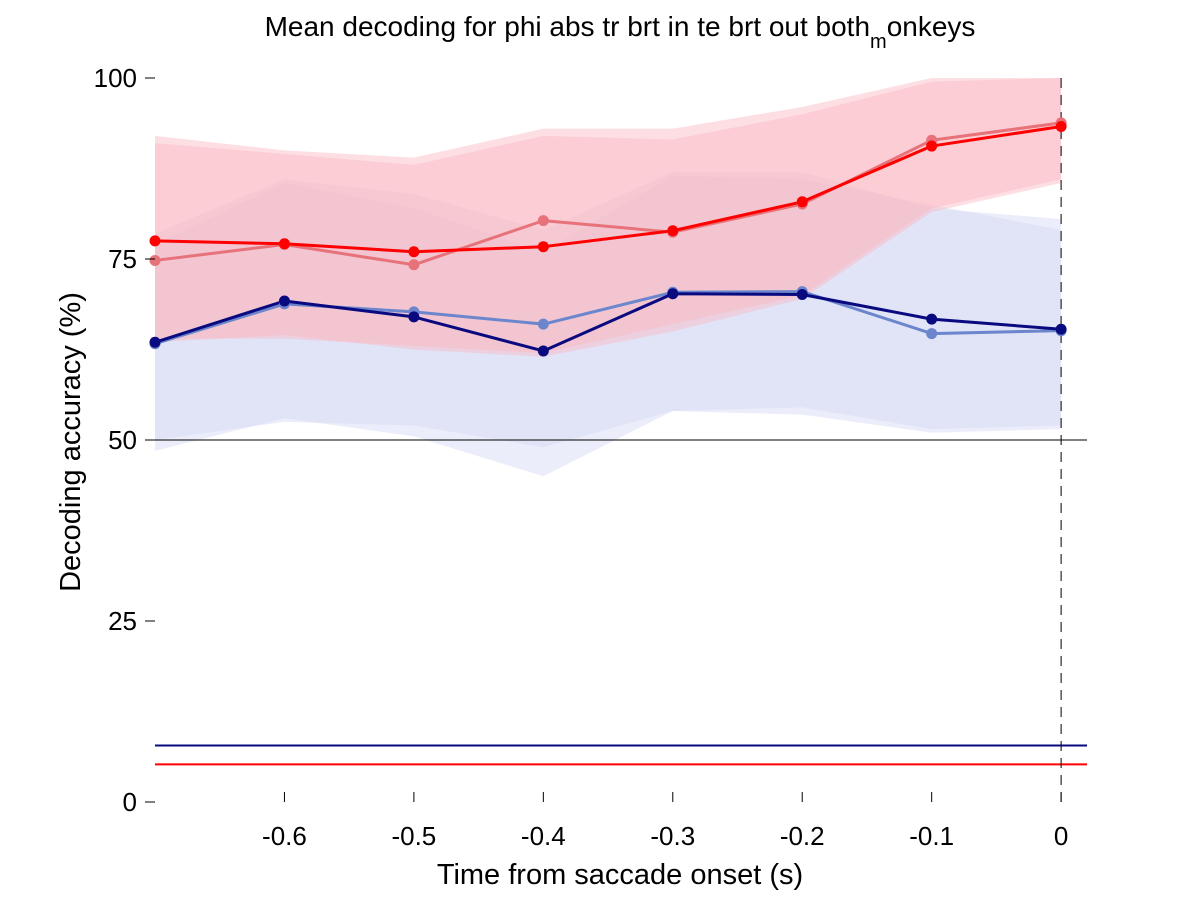 The height and width of the screenshot is (900, 1200). What do you see at coordinates (931, 26) in the screenshot?
I see `chart-title-suffix: onkeys` at bounding box center [931, 26].